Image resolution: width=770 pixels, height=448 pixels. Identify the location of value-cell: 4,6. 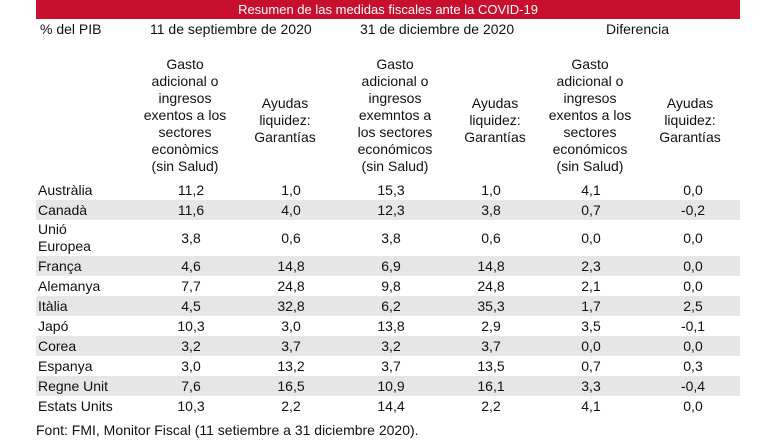
(191, 266).